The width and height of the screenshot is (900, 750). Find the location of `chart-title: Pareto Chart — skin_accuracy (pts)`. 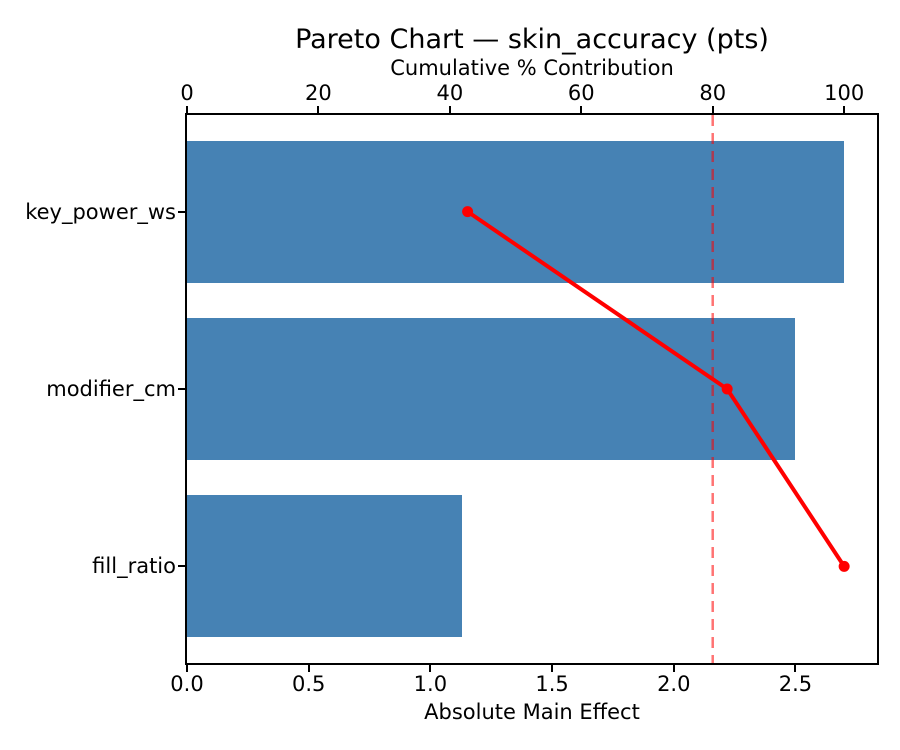

chart-title: Pareto Chart — skin_accuracy (pts) is located at coordinates (532, 39).